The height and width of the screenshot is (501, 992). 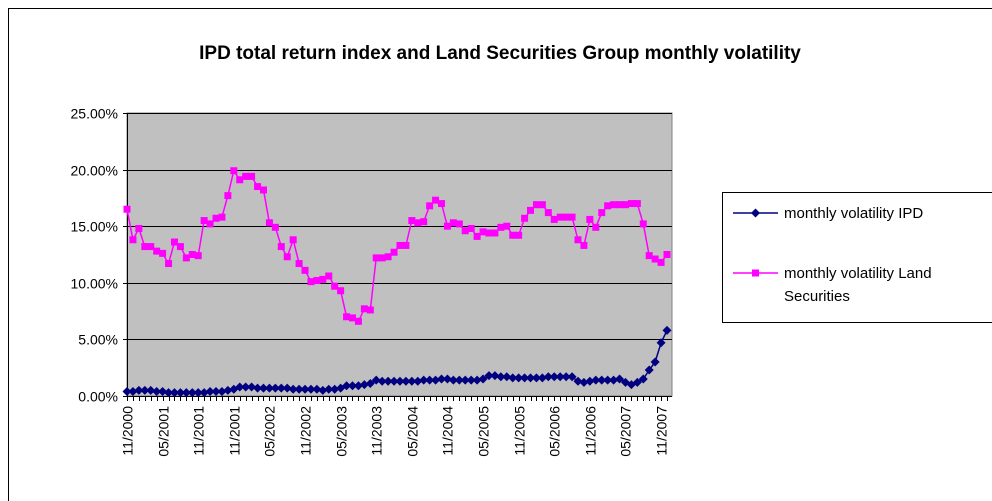 What do you see at coordinates (555, 431) in the screenshot?
I see `x-tick-label: 05/2006` at bounding box center [555, 431].